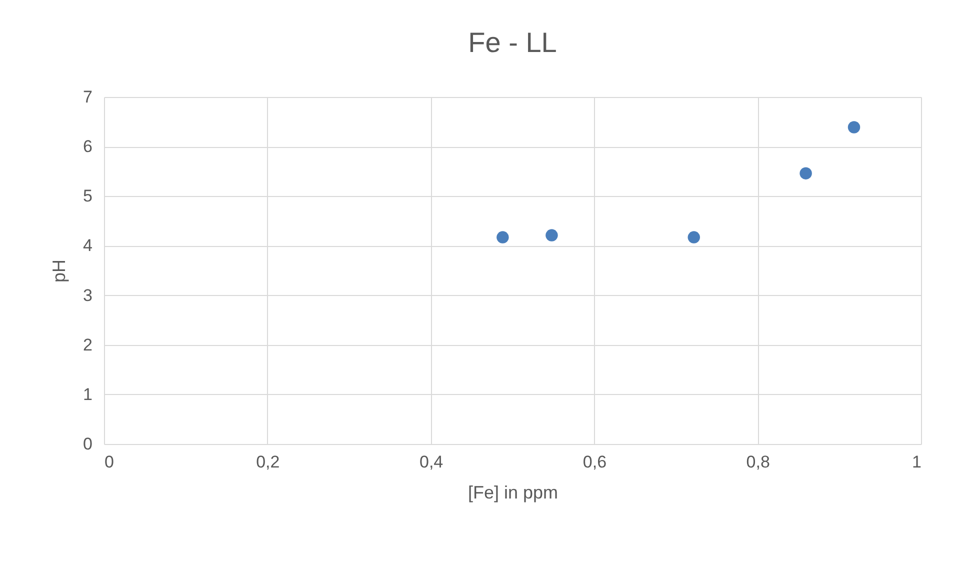 The width and height of the screenshot is (960, 568). I want to click on y-tick-label: 4, so click(87, 246).